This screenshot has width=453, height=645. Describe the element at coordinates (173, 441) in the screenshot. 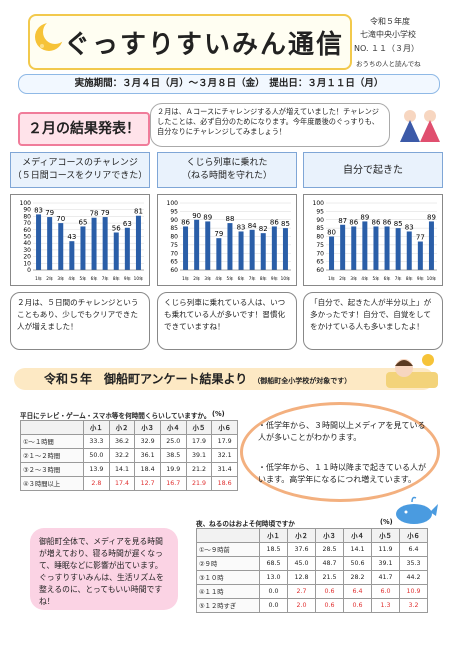

I see `table-cell: 25.0` at that location.